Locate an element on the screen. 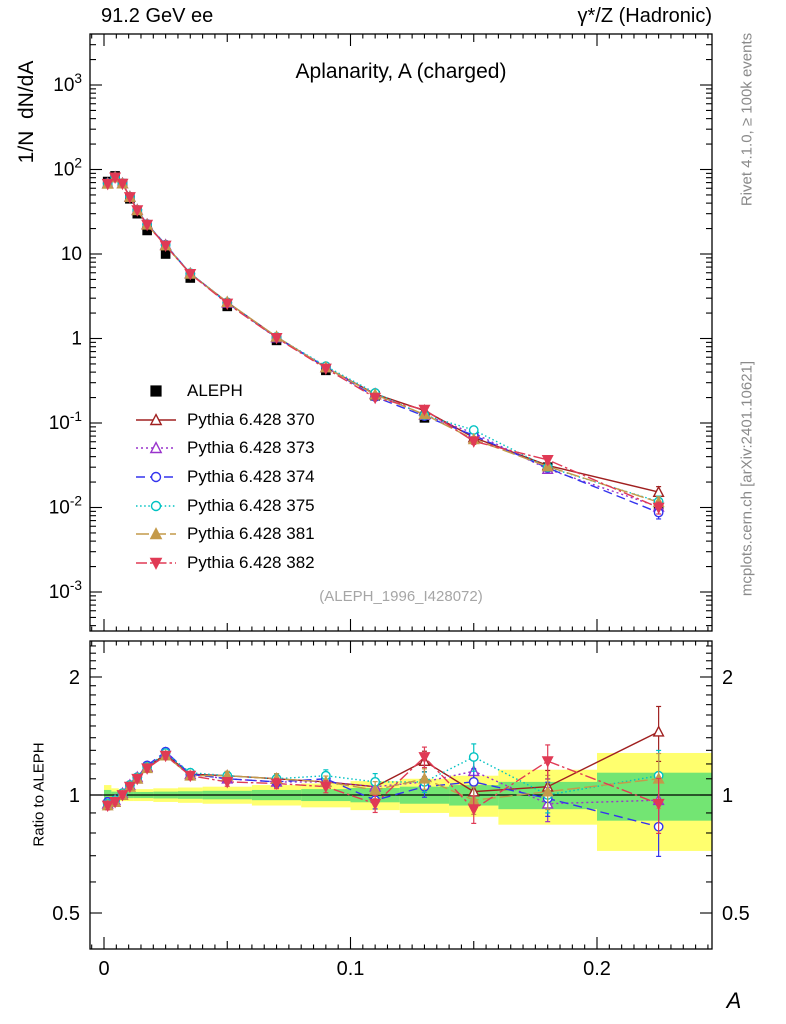 This screenshot has height=1024, width=786. legend-label: Pythia 6.428 382 is located at coordinates (251, 562).